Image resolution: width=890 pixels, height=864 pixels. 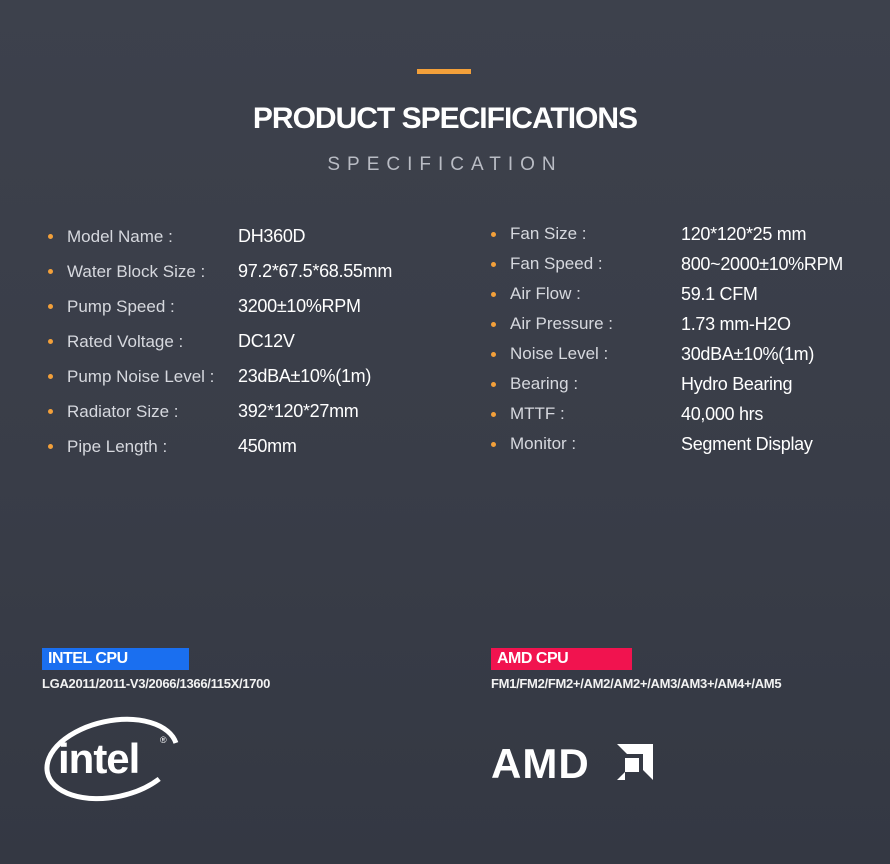 I want to click on spec-value: 3200±10%RPM, so click(x=299, y=306).